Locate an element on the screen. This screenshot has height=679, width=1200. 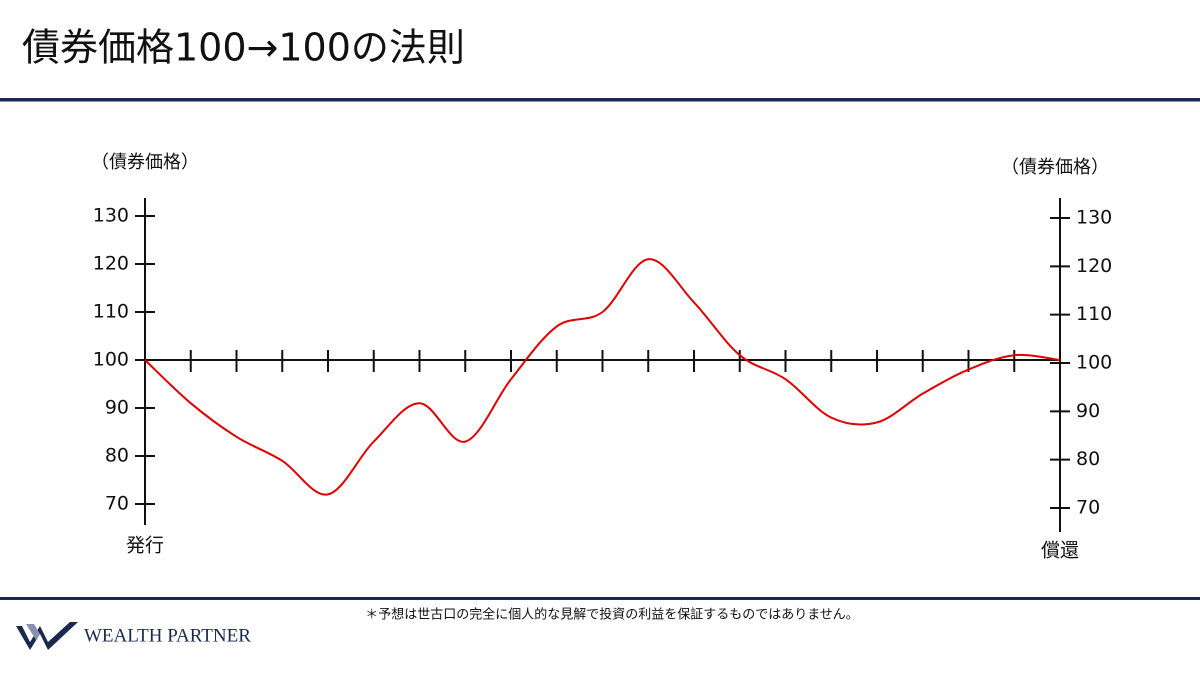
y-tick-label: 70 is located at coordinates (117, 504).